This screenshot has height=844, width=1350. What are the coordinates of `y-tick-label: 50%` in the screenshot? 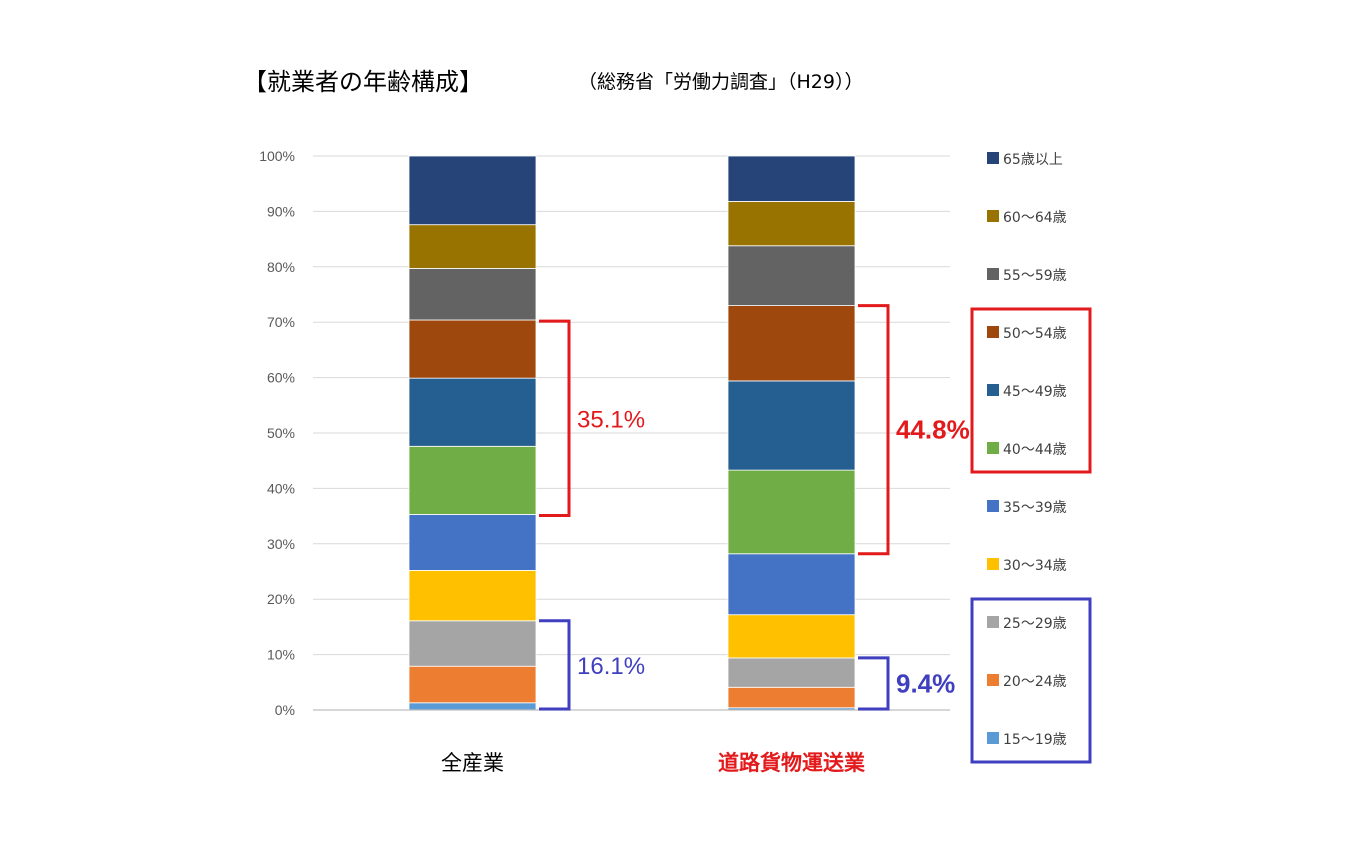 It's located at (281, 433).